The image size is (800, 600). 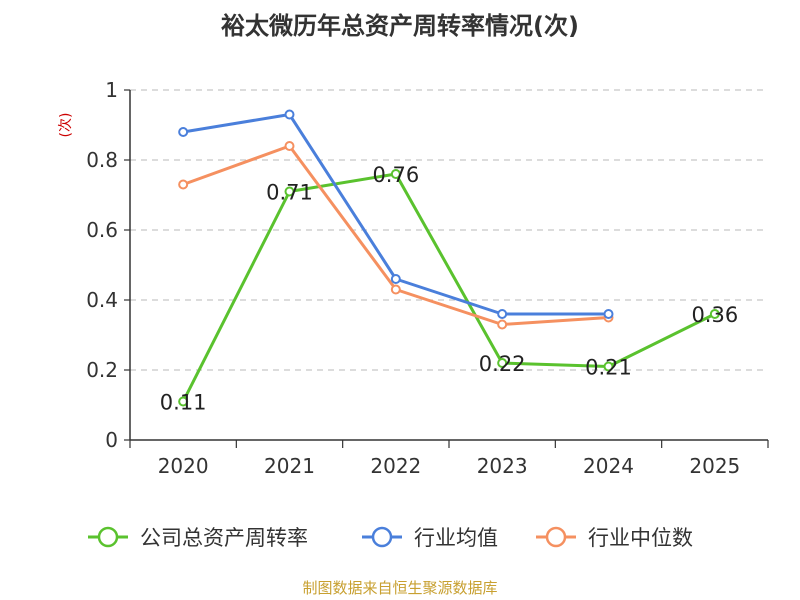 I want to click on data-label: 0.36, so click(x=714, y=315).